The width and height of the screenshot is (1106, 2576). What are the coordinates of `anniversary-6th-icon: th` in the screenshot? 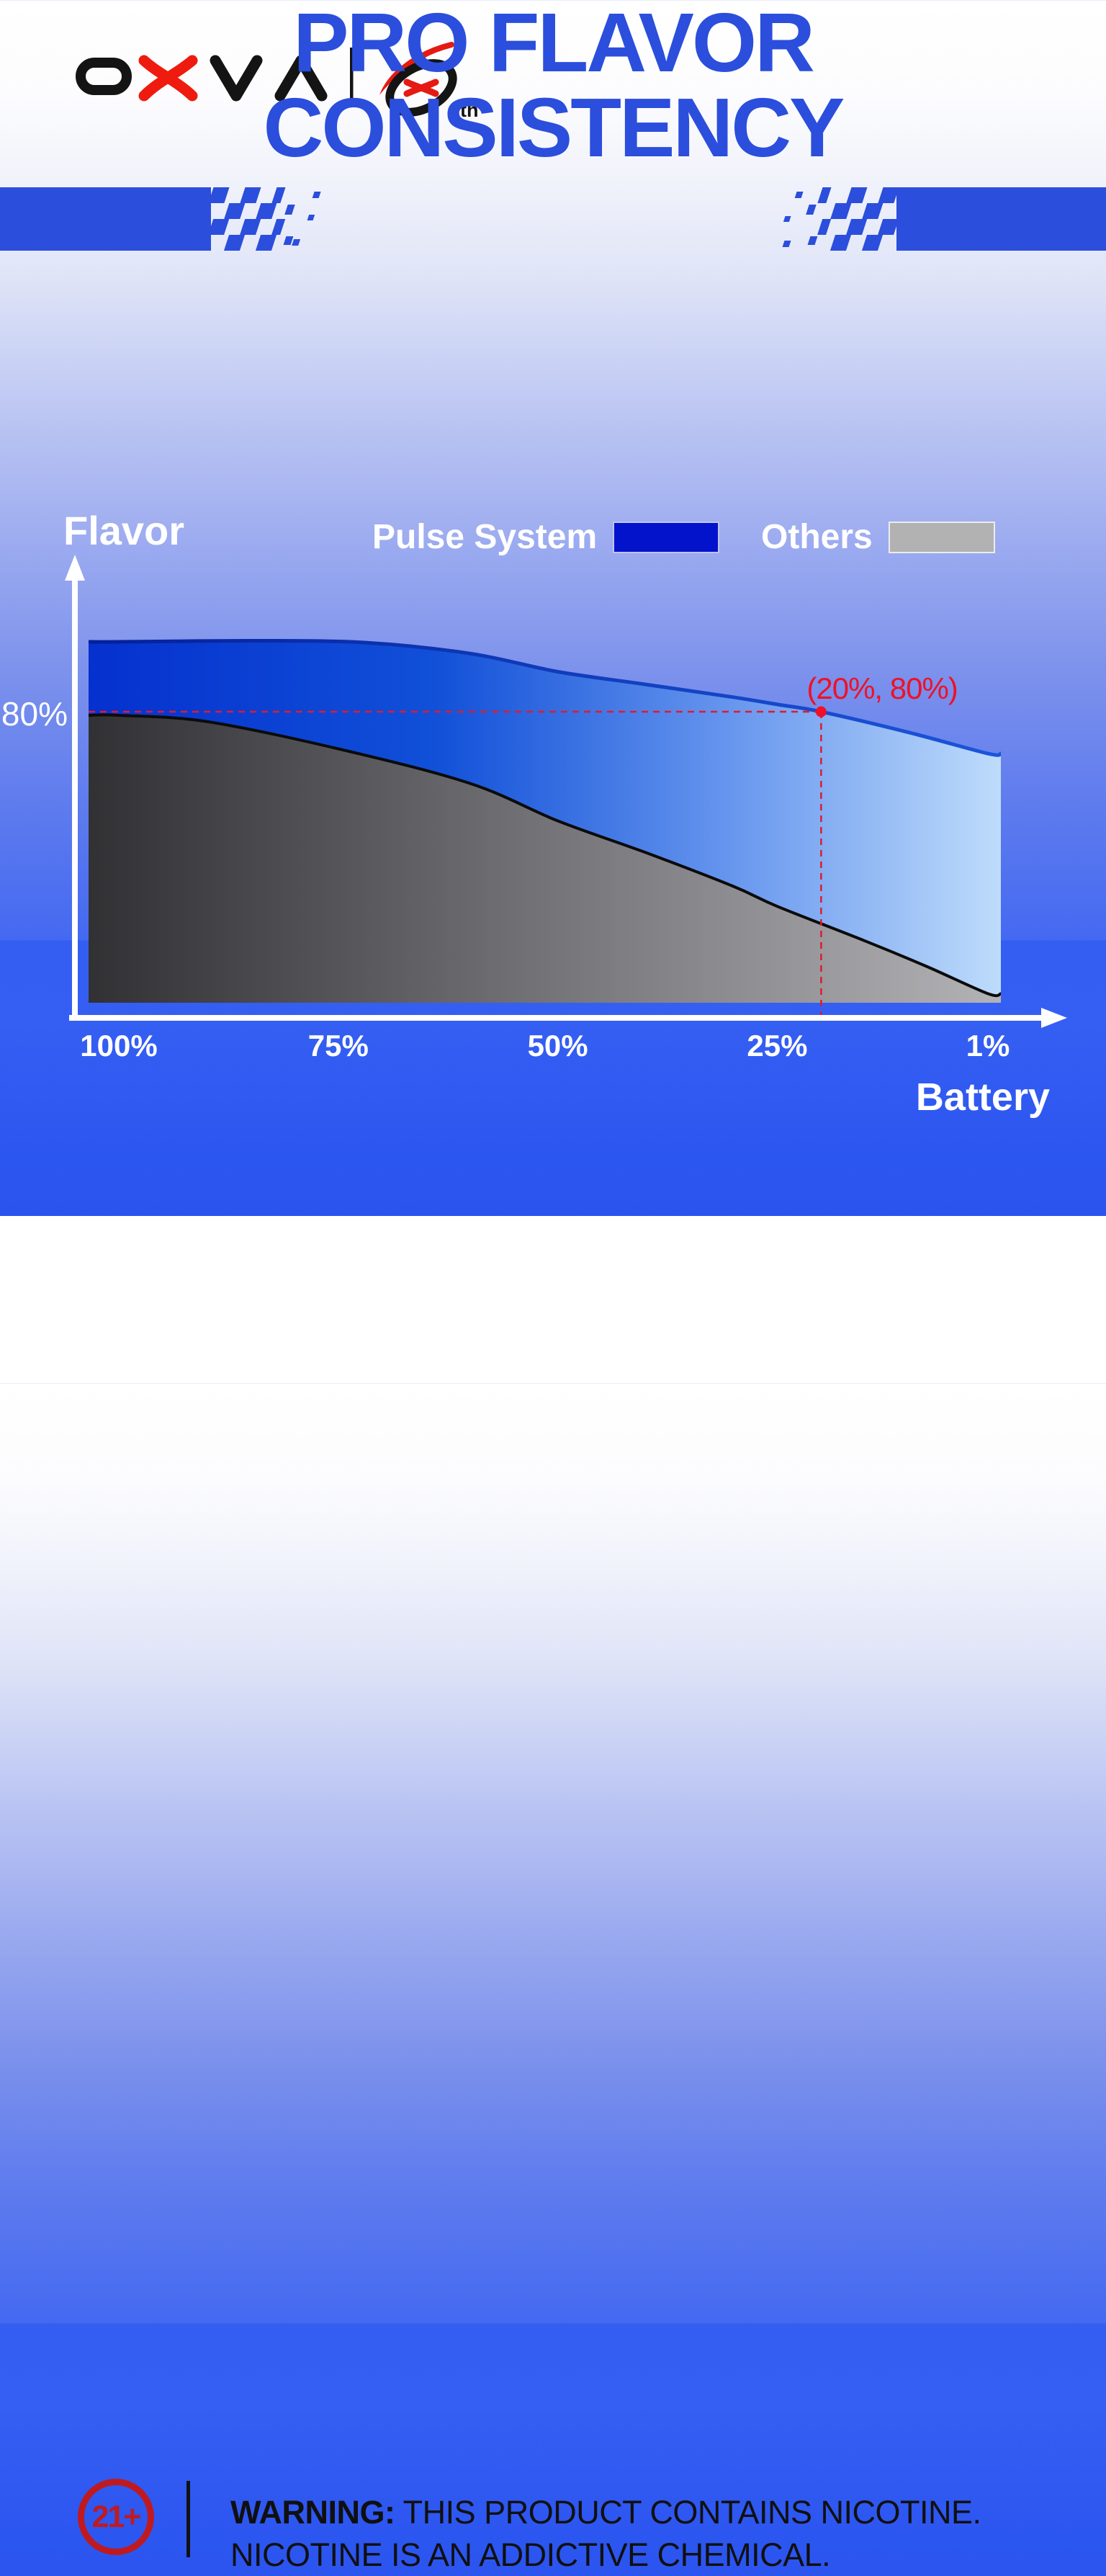 It's located at (429, 81).